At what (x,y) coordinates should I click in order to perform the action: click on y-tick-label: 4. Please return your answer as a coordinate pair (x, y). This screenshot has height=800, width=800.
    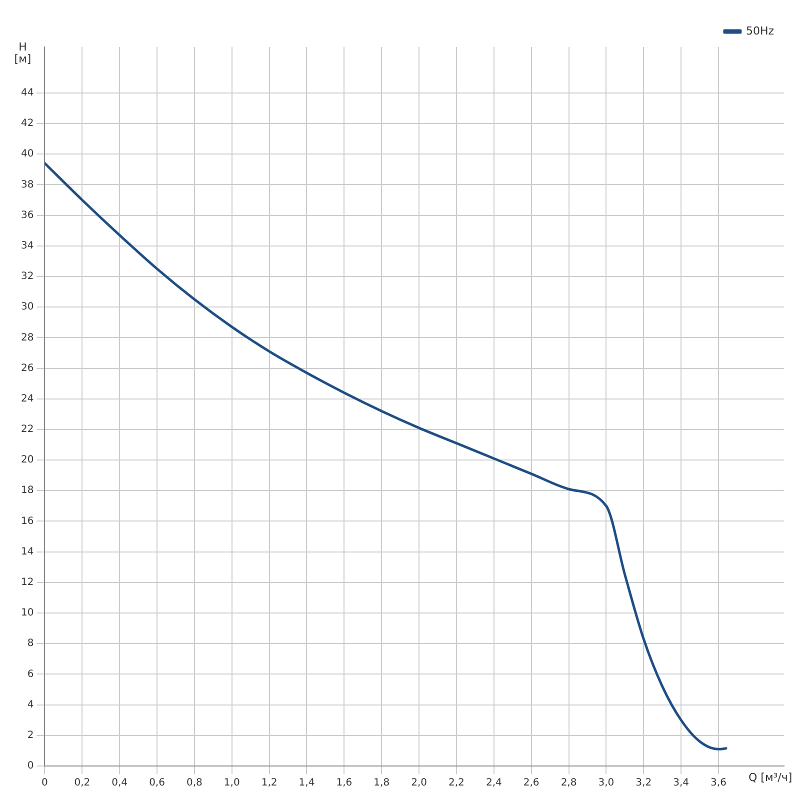
    Looking at the image, I should click on (30, 704).